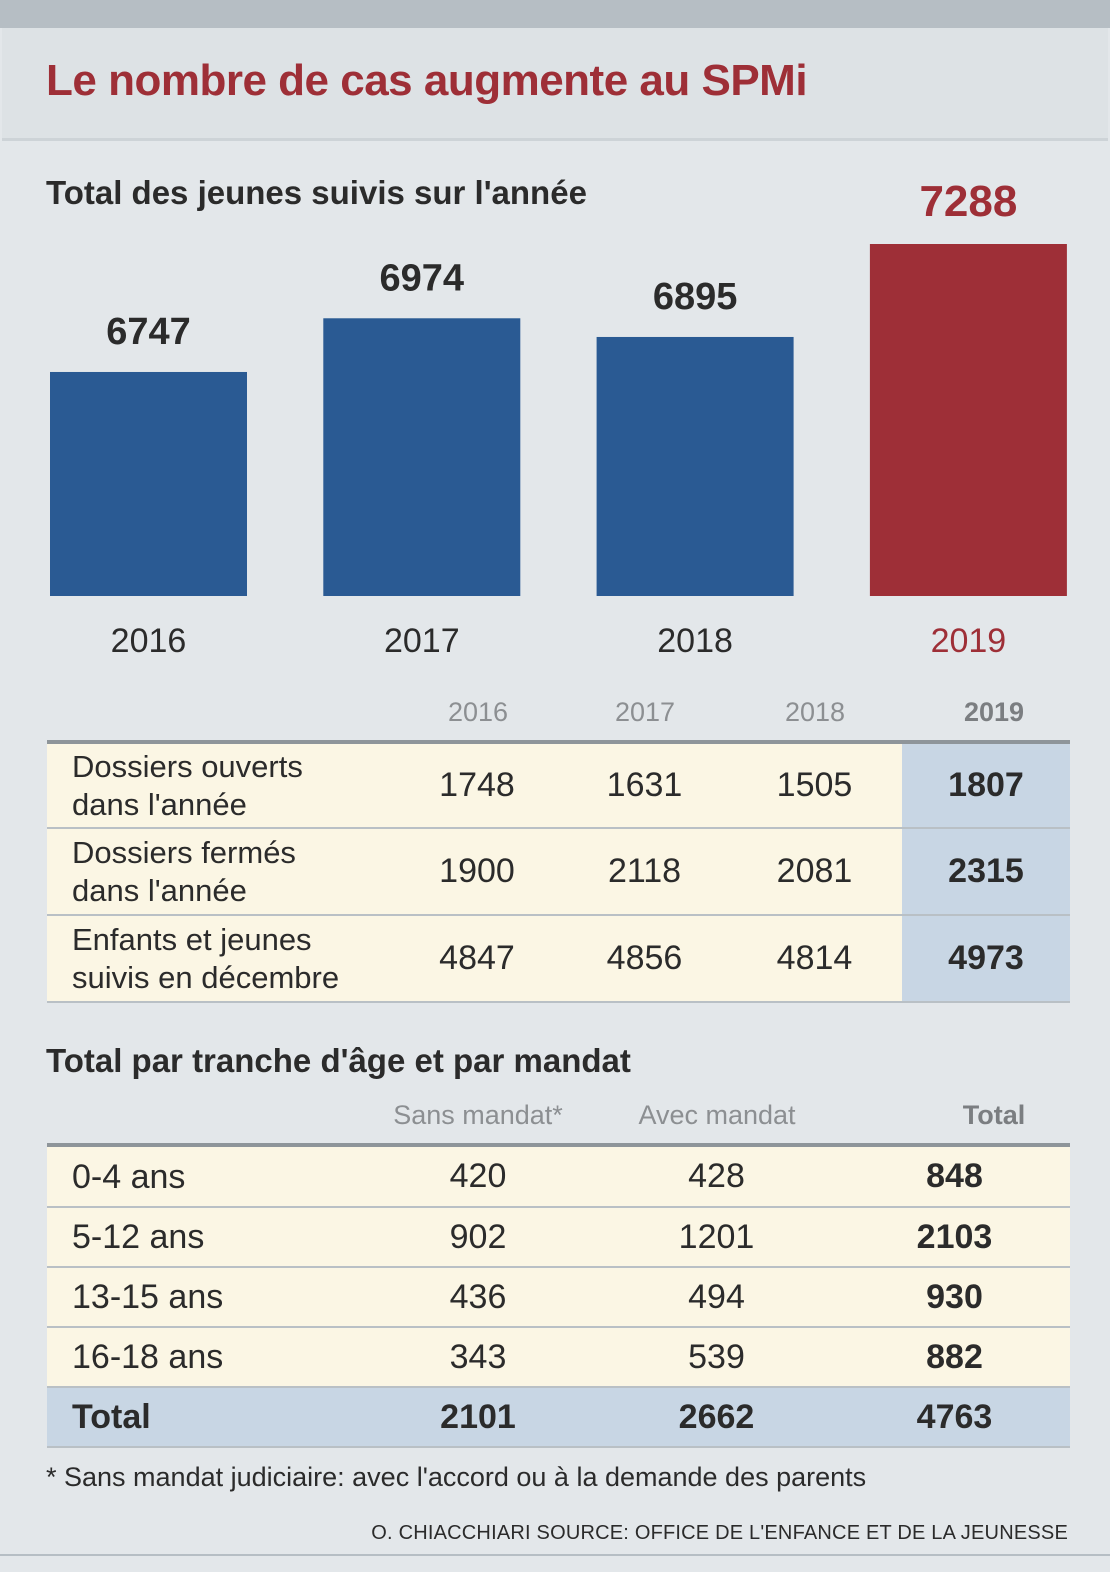 This screenshot has height=1572, width=1110. What do you see at coordinates (477, 959) in the screenshot?
I see `cell: 4847` at bounding box center [477, 959].